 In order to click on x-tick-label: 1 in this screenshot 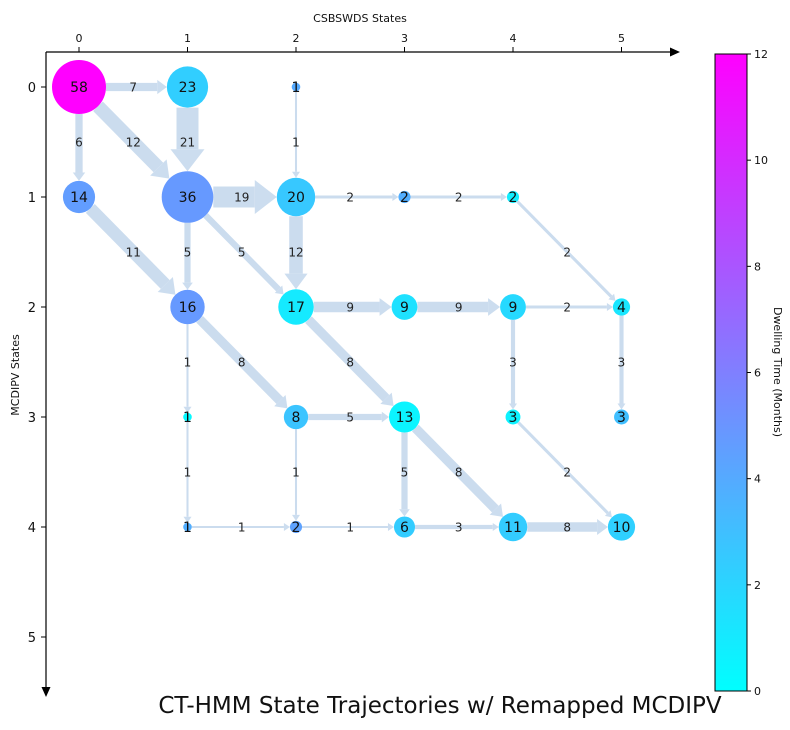, I will do `click(187, 38)`.